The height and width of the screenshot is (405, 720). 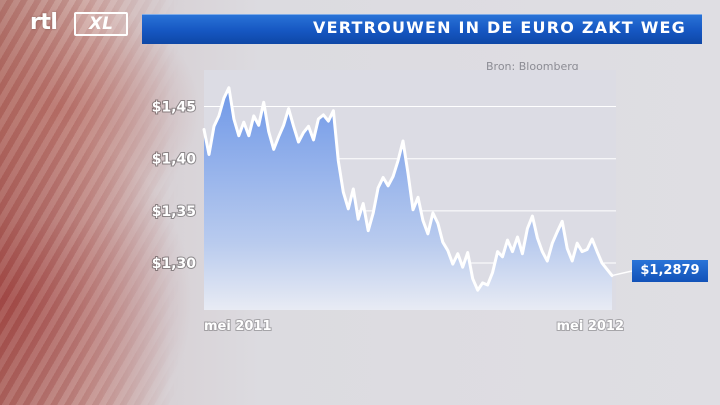 What do you see at coordinates (532, 66) in the screenshot?
I see `source-label: Bron: Bloomberg` at bounding box center [532, 66].